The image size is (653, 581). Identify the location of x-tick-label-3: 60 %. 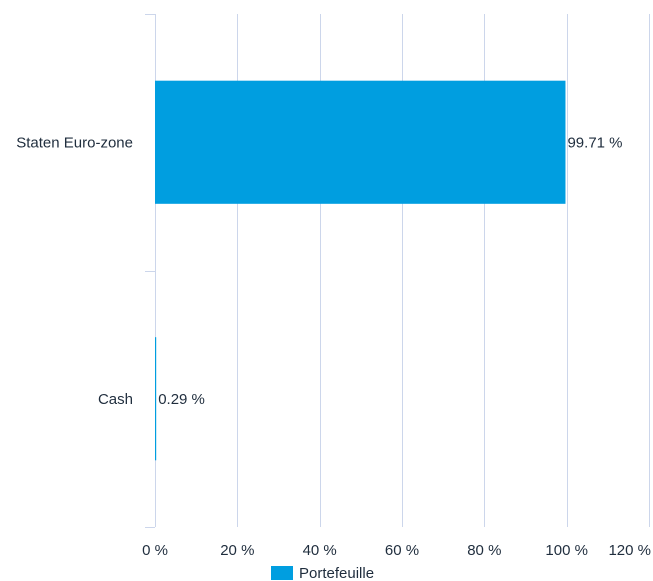
(402, 550).